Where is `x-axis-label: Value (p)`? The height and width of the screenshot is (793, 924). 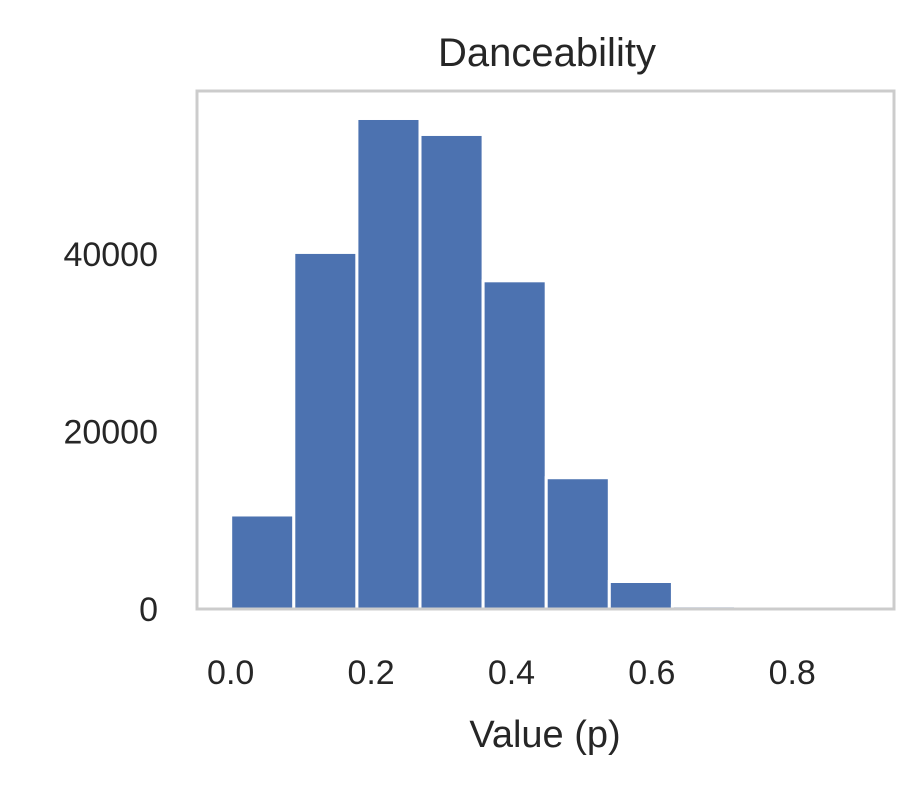 x-axis-label: Value (p) is located at coordinates (544, 735).